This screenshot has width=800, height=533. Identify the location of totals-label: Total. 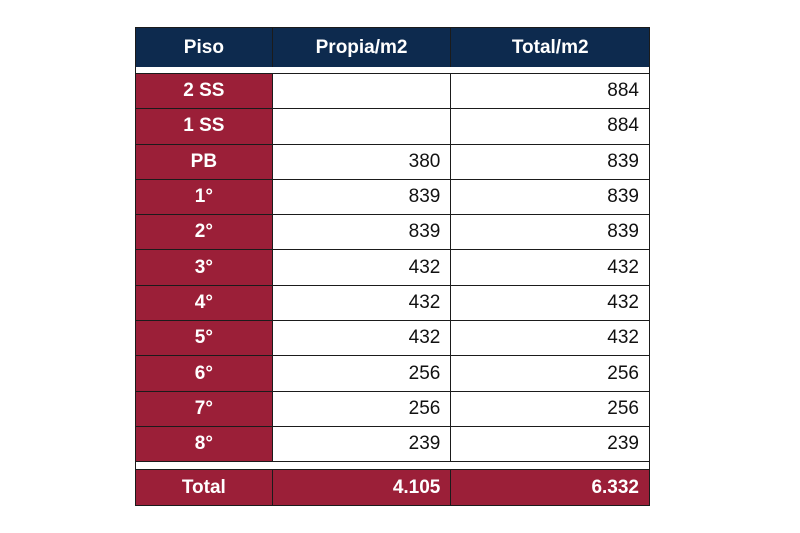
(204, 488).